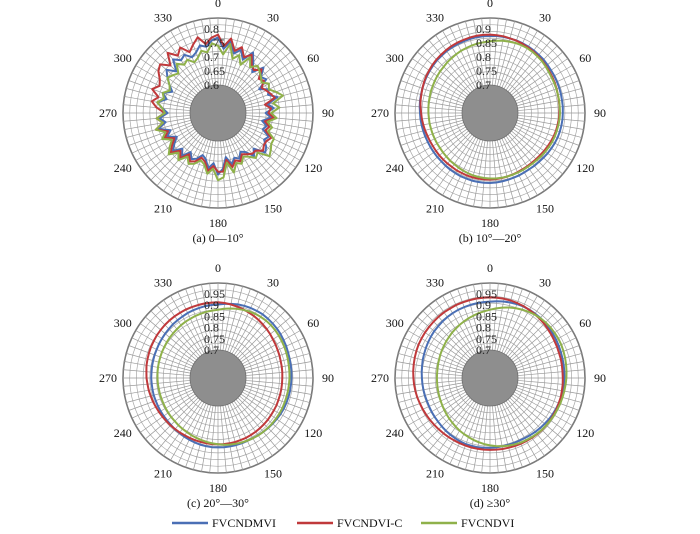 The image size is (700, 534). I want to click on series-fvcndmvi, so click(221, 375).